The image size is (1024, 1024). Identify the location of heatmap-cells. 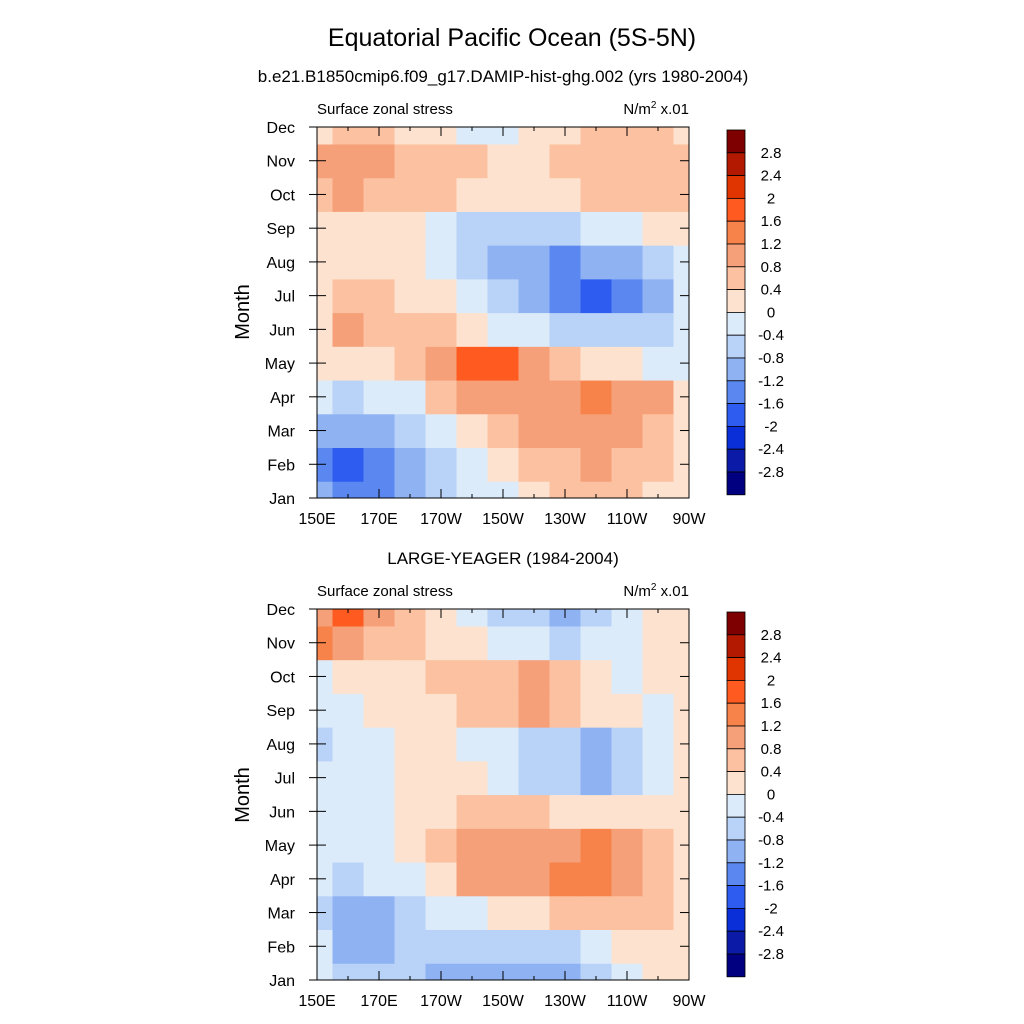
(503, 794).